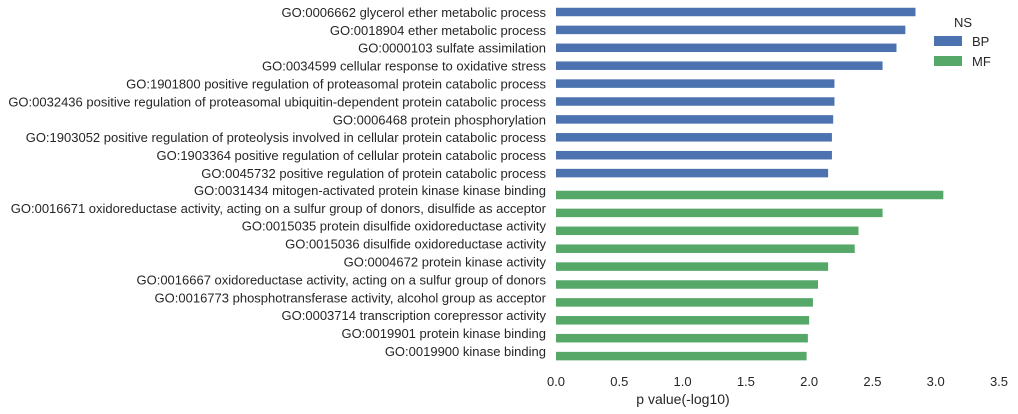  I want to click on x-tick-label: 2.5, so click(872, 381).